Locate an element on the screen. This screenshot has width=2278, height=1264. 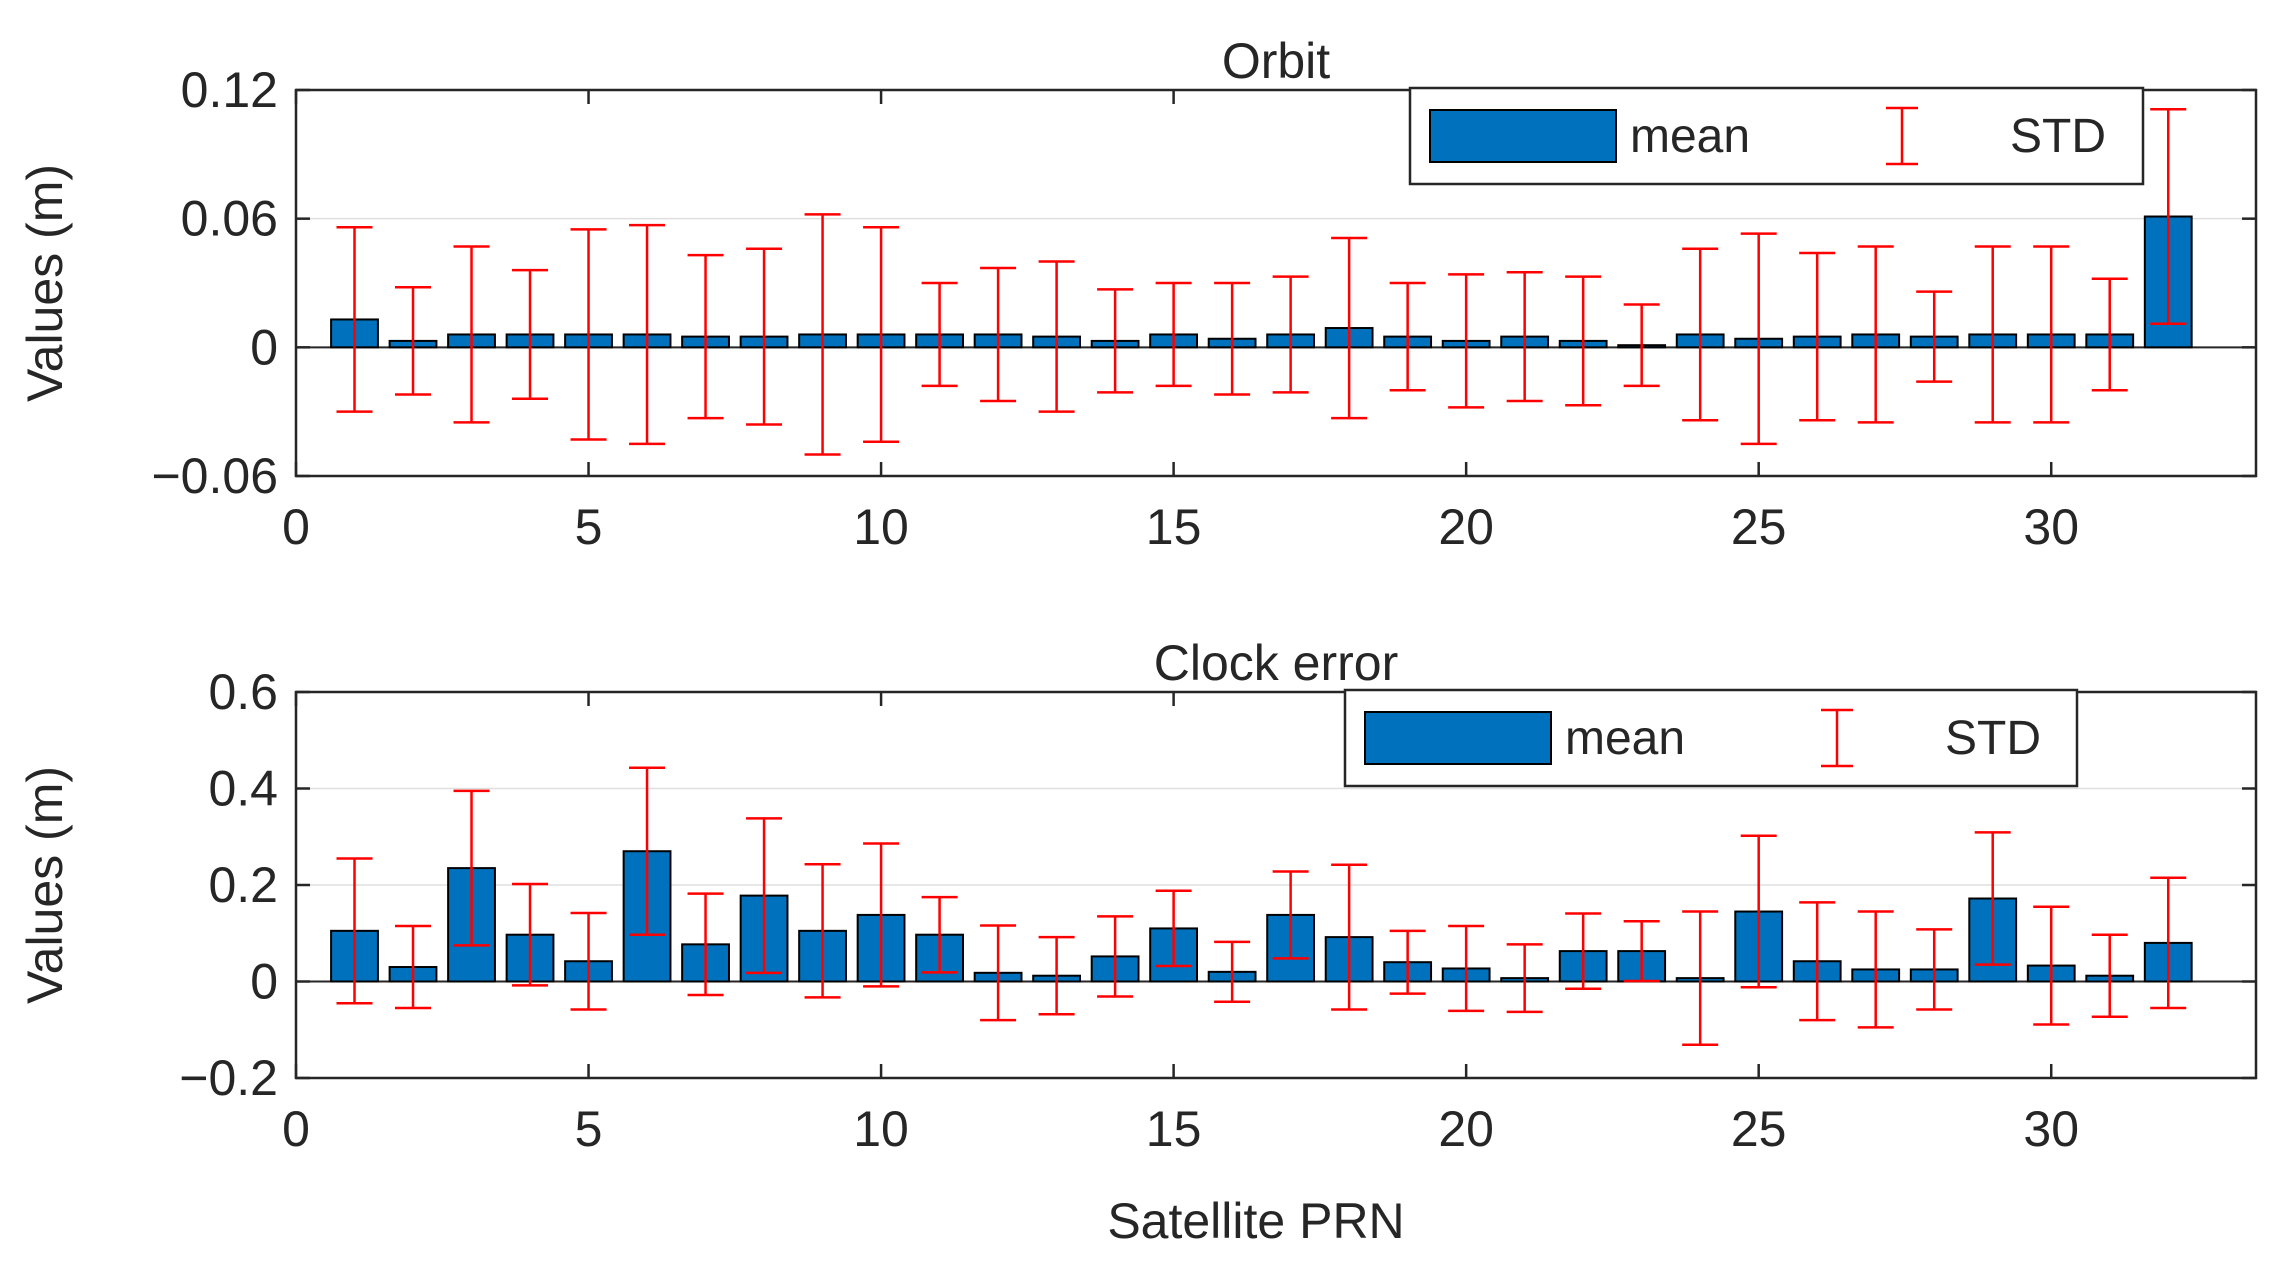
clock-y-tick-label: 0.6 is located at coordinates (243, 692).